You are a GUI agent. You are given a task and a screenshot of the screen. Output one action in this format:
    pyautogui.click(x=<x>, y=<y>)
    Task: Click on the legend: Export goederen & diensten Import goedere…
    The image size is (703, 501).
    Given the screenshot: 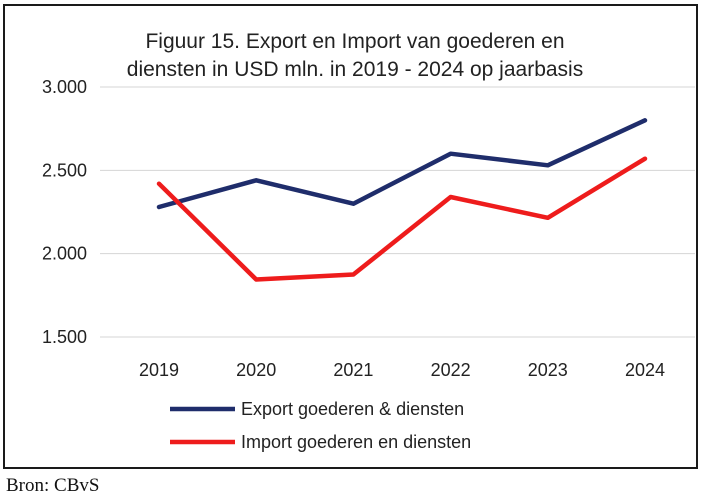 What is the action you would take?
    pyautogui.click(x=320, y=425)
    